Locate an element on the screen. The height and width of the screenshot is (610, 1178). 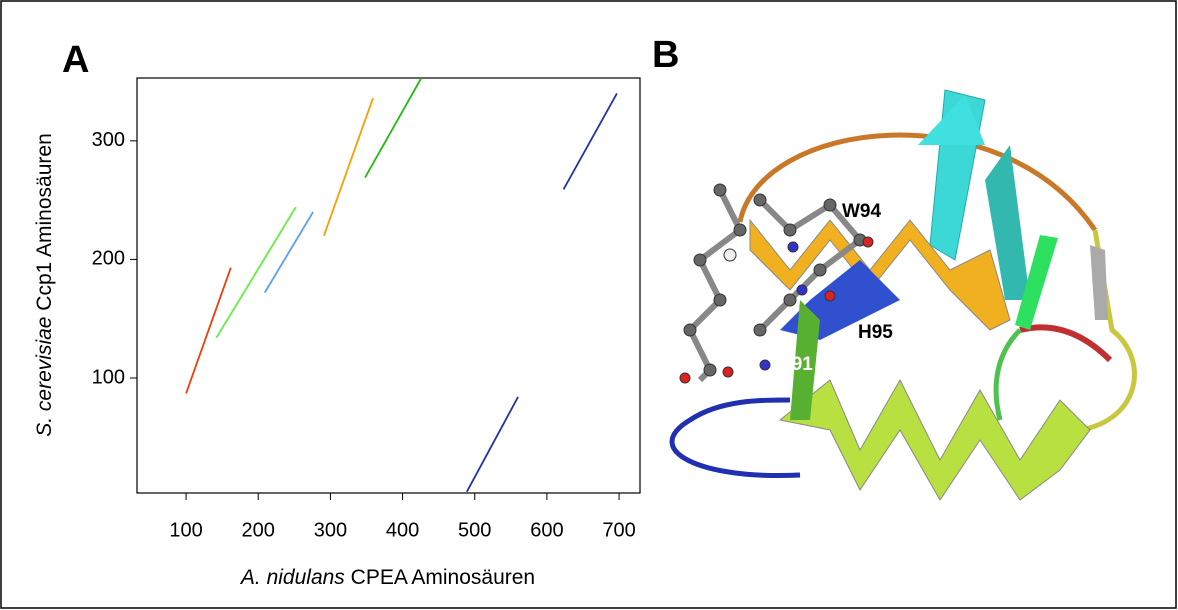
ligand is located at coordinates (776, 283).